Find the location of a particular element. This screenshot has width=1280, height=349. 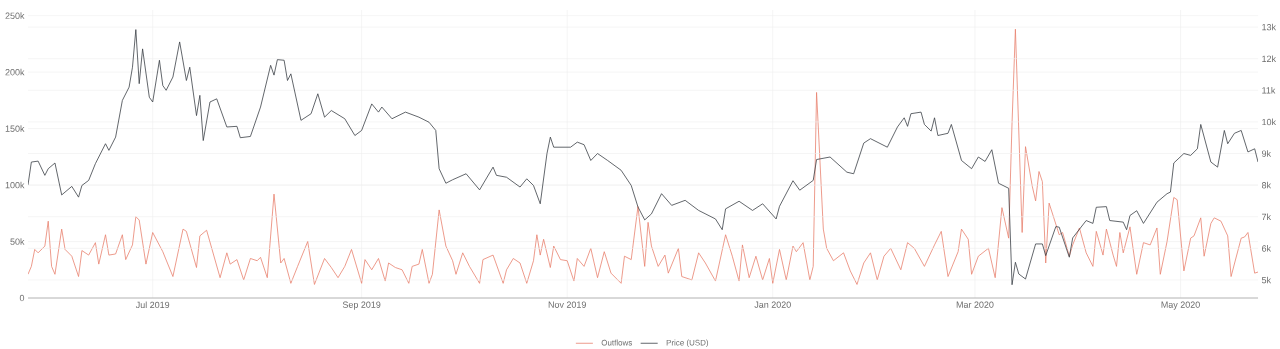

y2-tick-label: 11k is located at coordinates (1269, 90).